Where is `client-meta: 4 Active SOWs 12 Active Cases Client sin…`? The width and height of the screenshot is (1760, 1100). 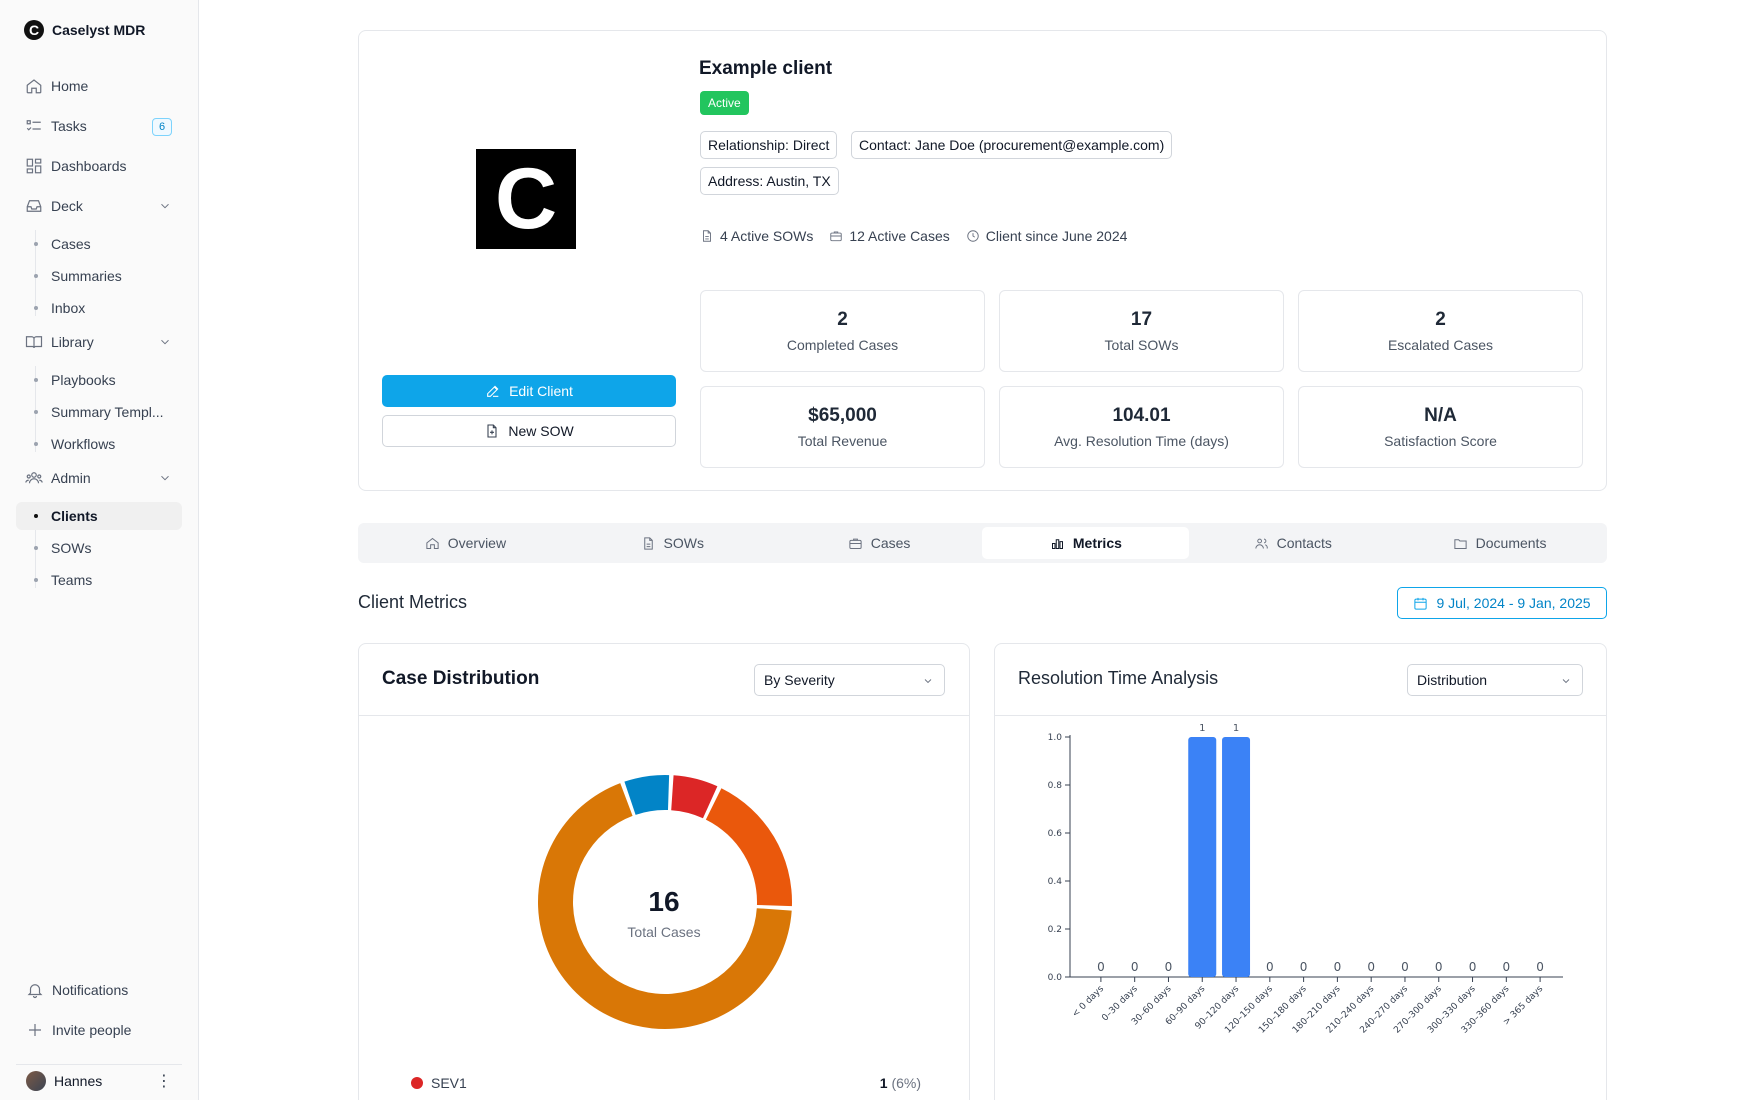 client-meta: 4 Active SOWs 12 Active Cases Client sin… is located at coordinates (913, 236).